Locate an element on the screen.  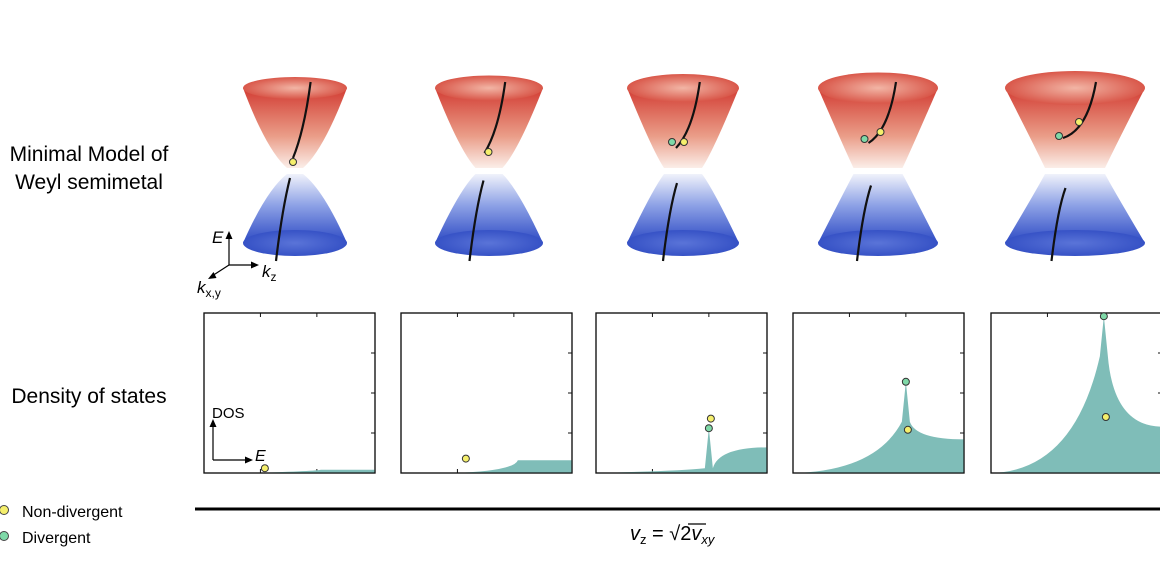
kxy-axis-label: kx,y is located at coordinates (209, 289).